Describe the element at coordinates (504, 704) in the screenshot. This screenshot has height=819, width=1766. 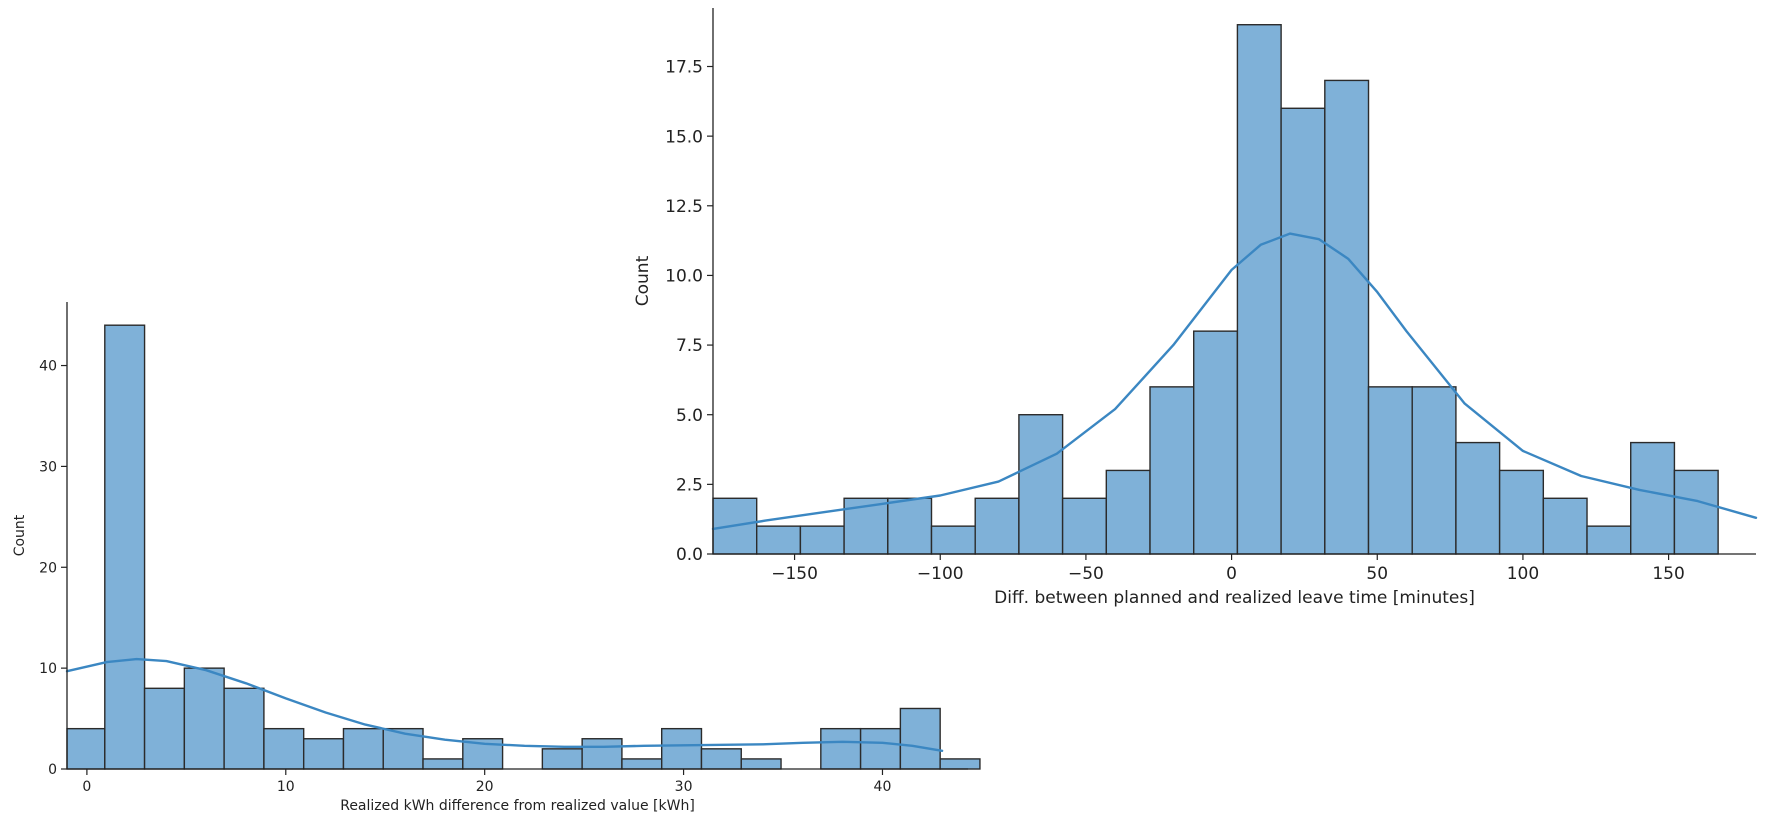
I see `kwh-kde-line` at that location.